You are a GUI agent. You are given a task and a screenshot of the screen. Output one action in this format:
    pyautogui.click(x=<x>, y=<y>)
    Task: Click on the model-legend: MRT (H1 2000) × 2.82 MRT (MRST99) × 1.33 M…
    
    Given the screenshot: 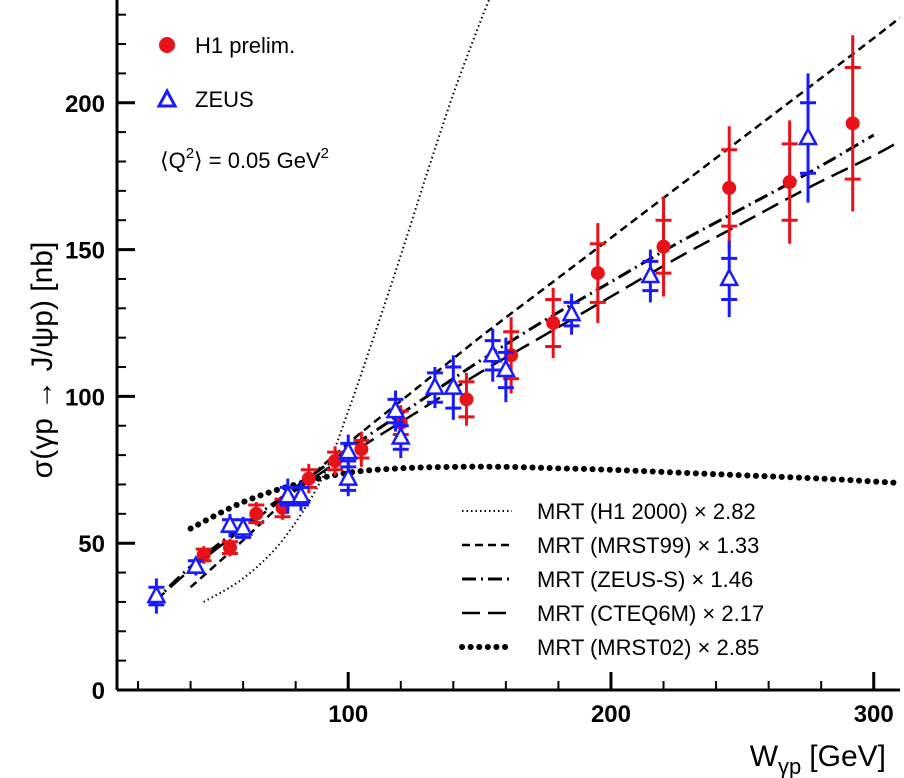 What is the action you would take?
    pyautogui.click(x=611, y=579)
    